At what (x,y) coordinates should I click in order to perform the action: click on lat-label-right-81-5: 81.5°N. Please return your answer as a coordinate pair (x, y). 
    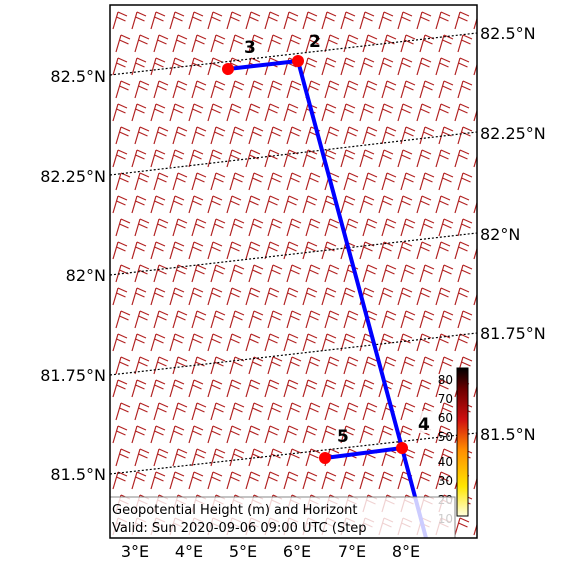
    Looking at the image, I should click on (508, 434).